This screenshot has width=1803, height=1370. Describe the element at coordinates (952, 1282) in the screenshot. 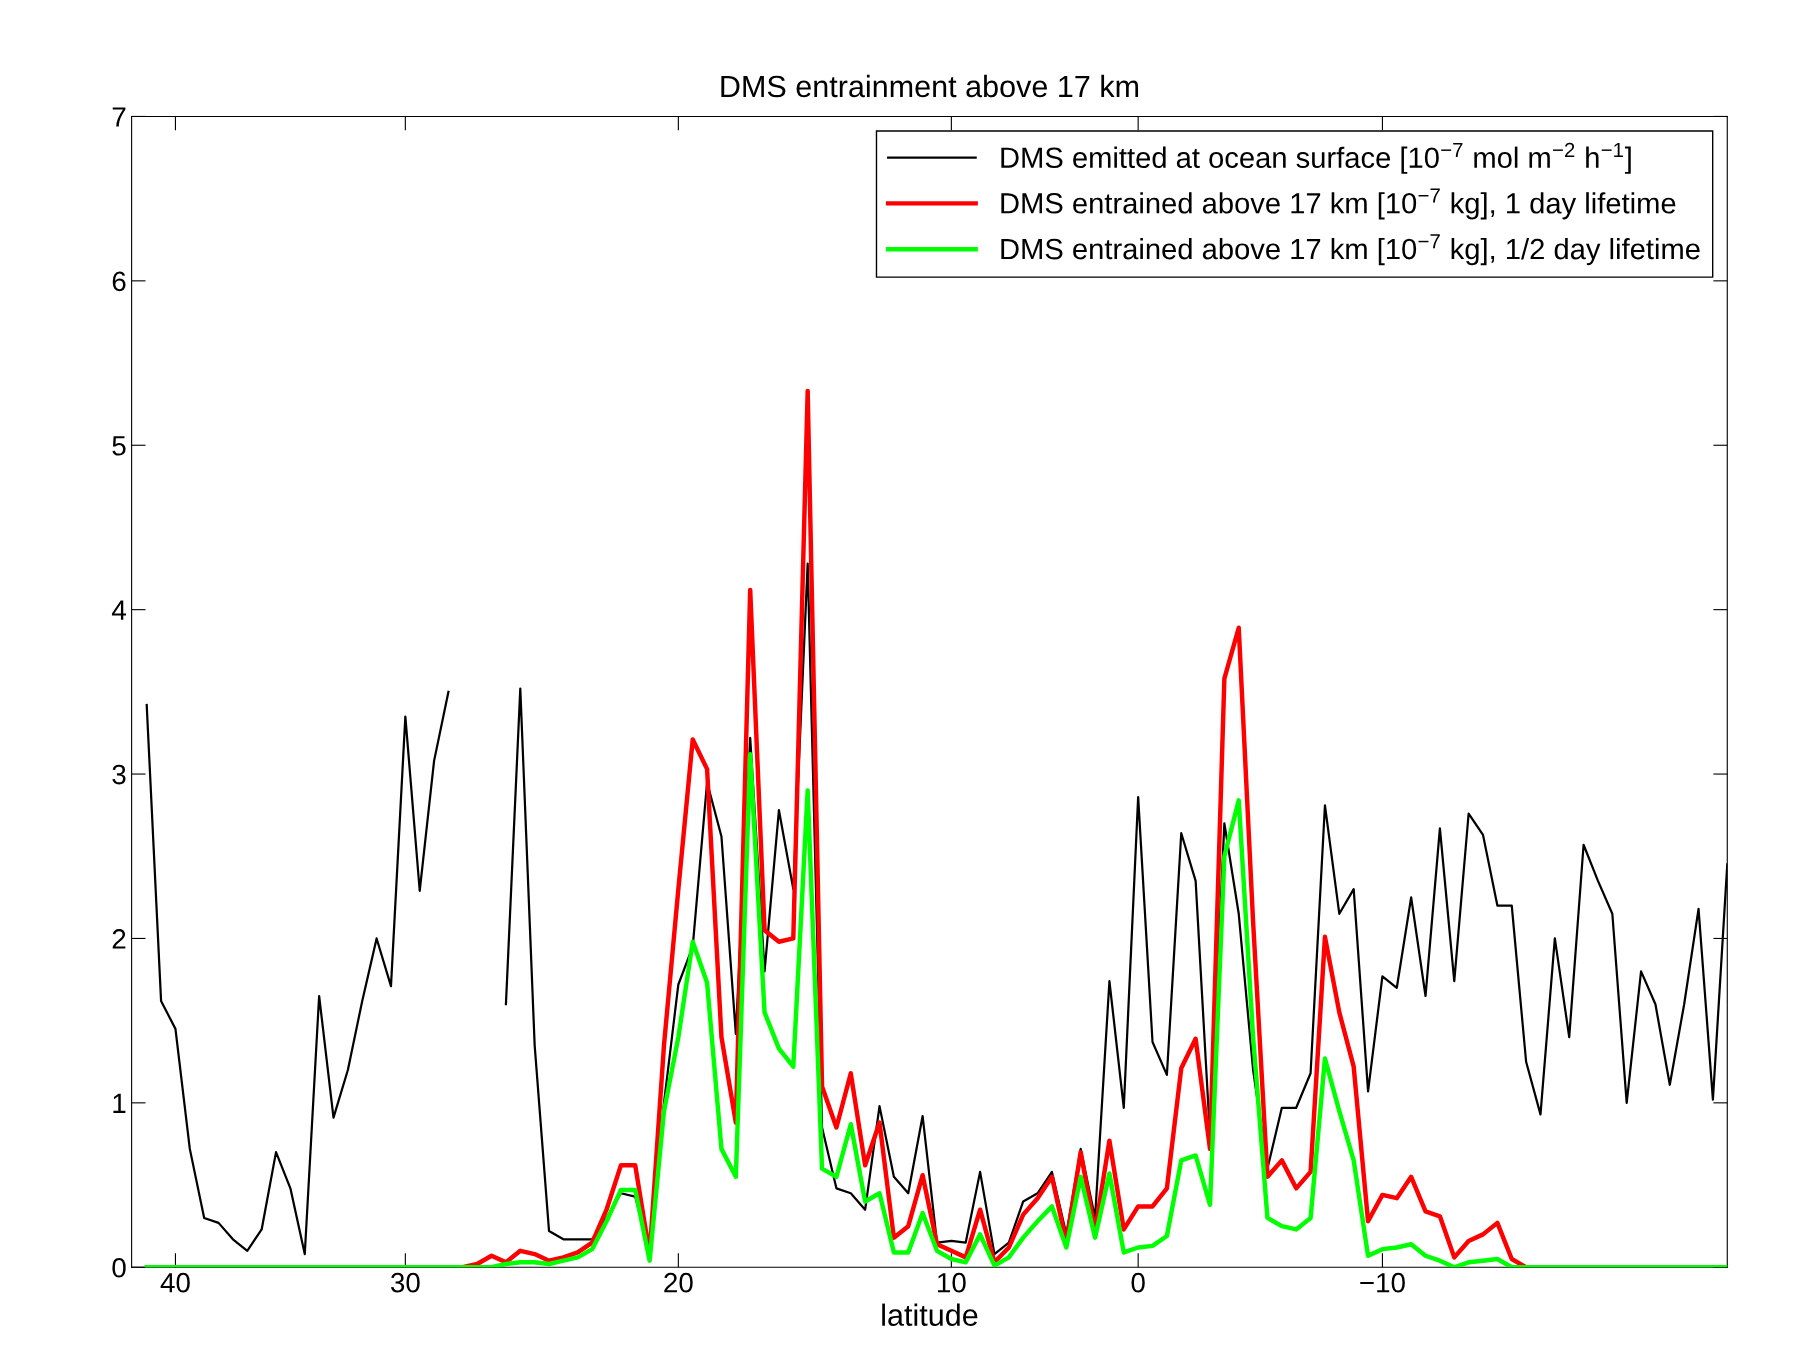

I see `x-tick-label: 10` at that location.